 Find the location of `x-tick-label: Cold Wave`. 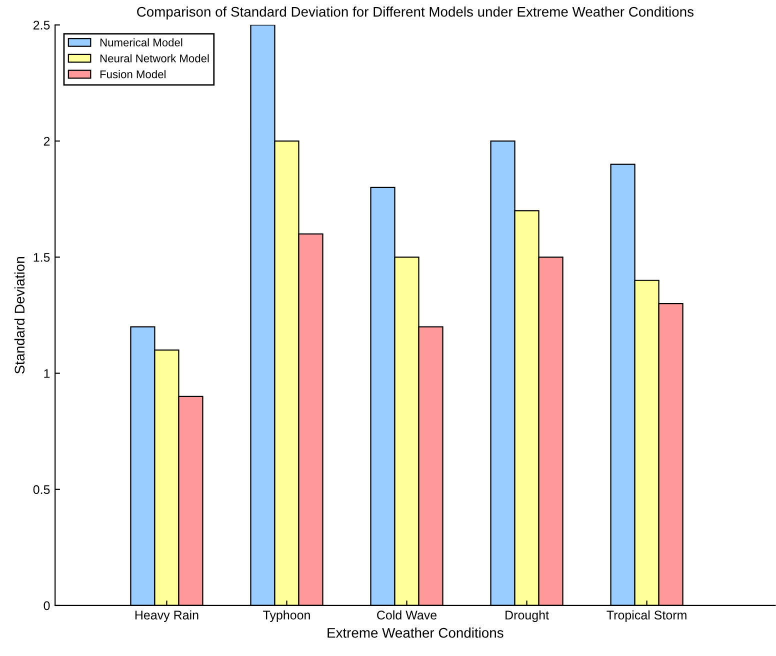

x-tick-label: Cold Wave is located at coordinates (407, 615).